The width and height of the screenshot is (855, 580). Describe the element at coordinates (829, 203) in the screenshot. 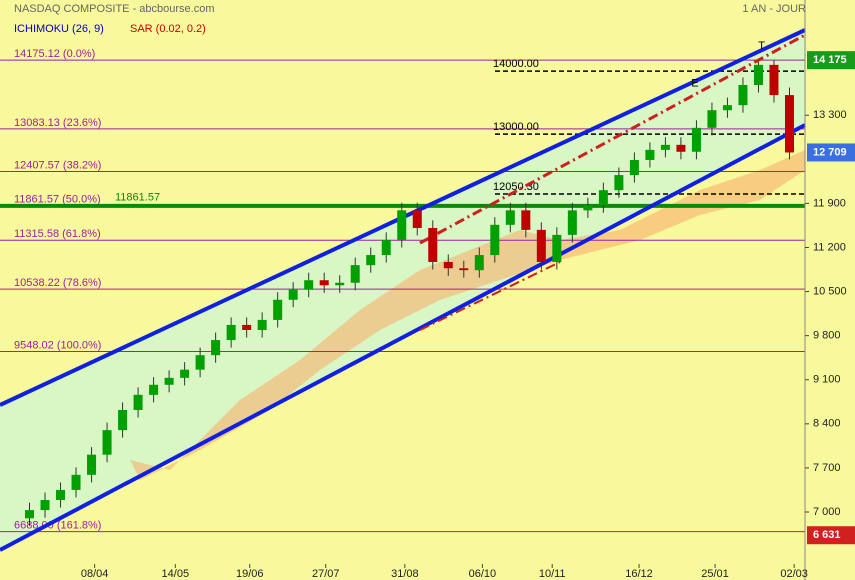

I see `y-tick-label: 11 900` at that location.